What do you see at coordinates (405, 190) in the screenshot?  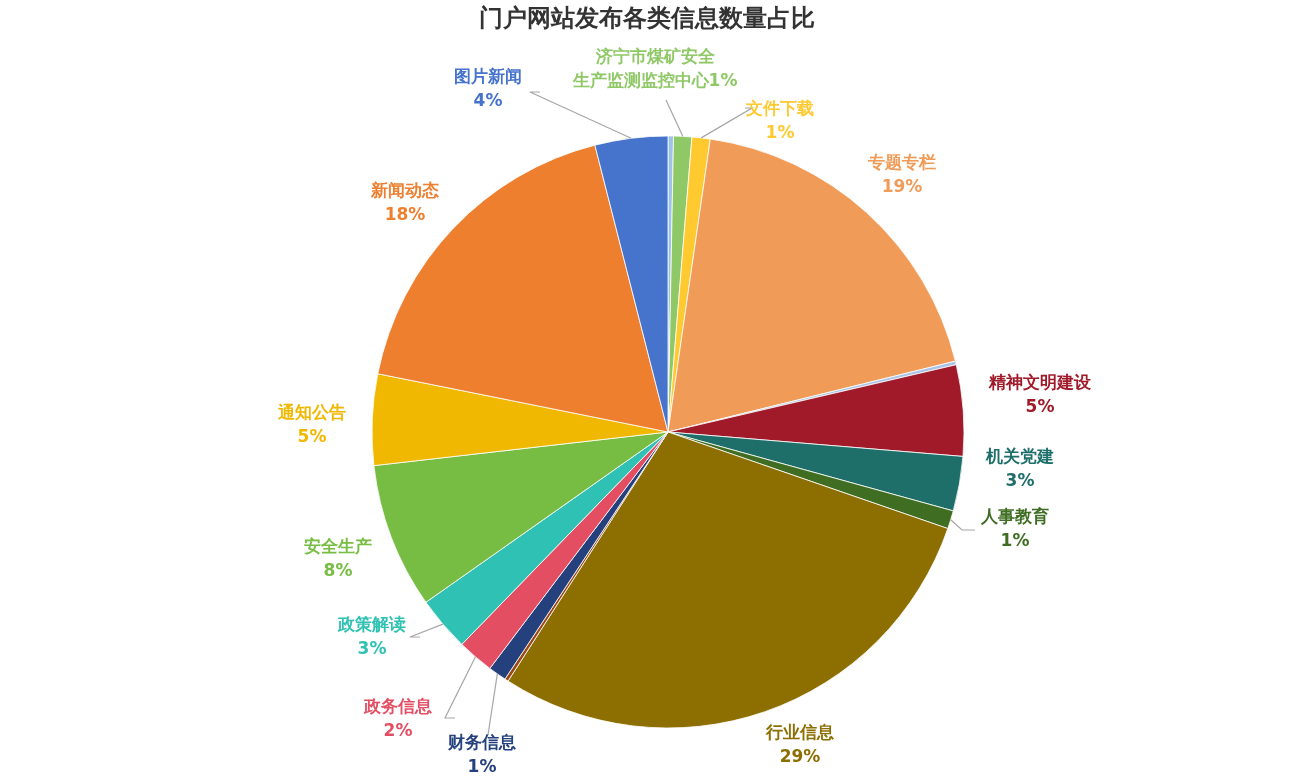 I see `label-slice: 新闻动态` at bounding box center [405, 190].